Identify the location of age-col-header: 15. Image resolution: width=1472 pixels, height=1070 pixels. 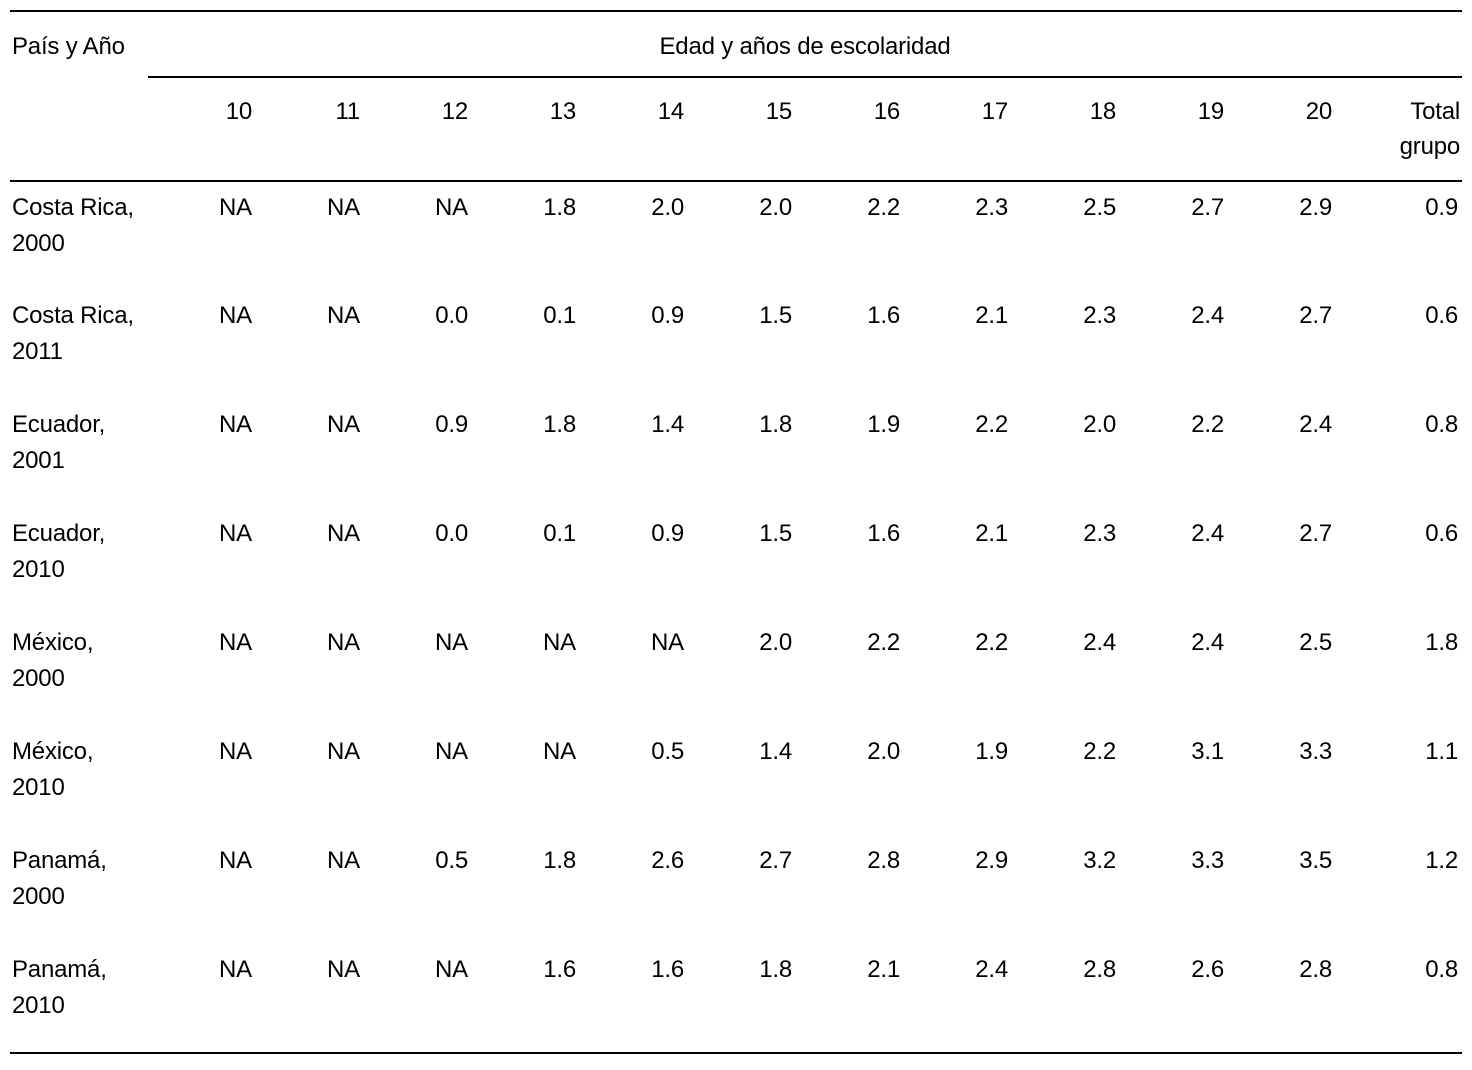
(742, 129).